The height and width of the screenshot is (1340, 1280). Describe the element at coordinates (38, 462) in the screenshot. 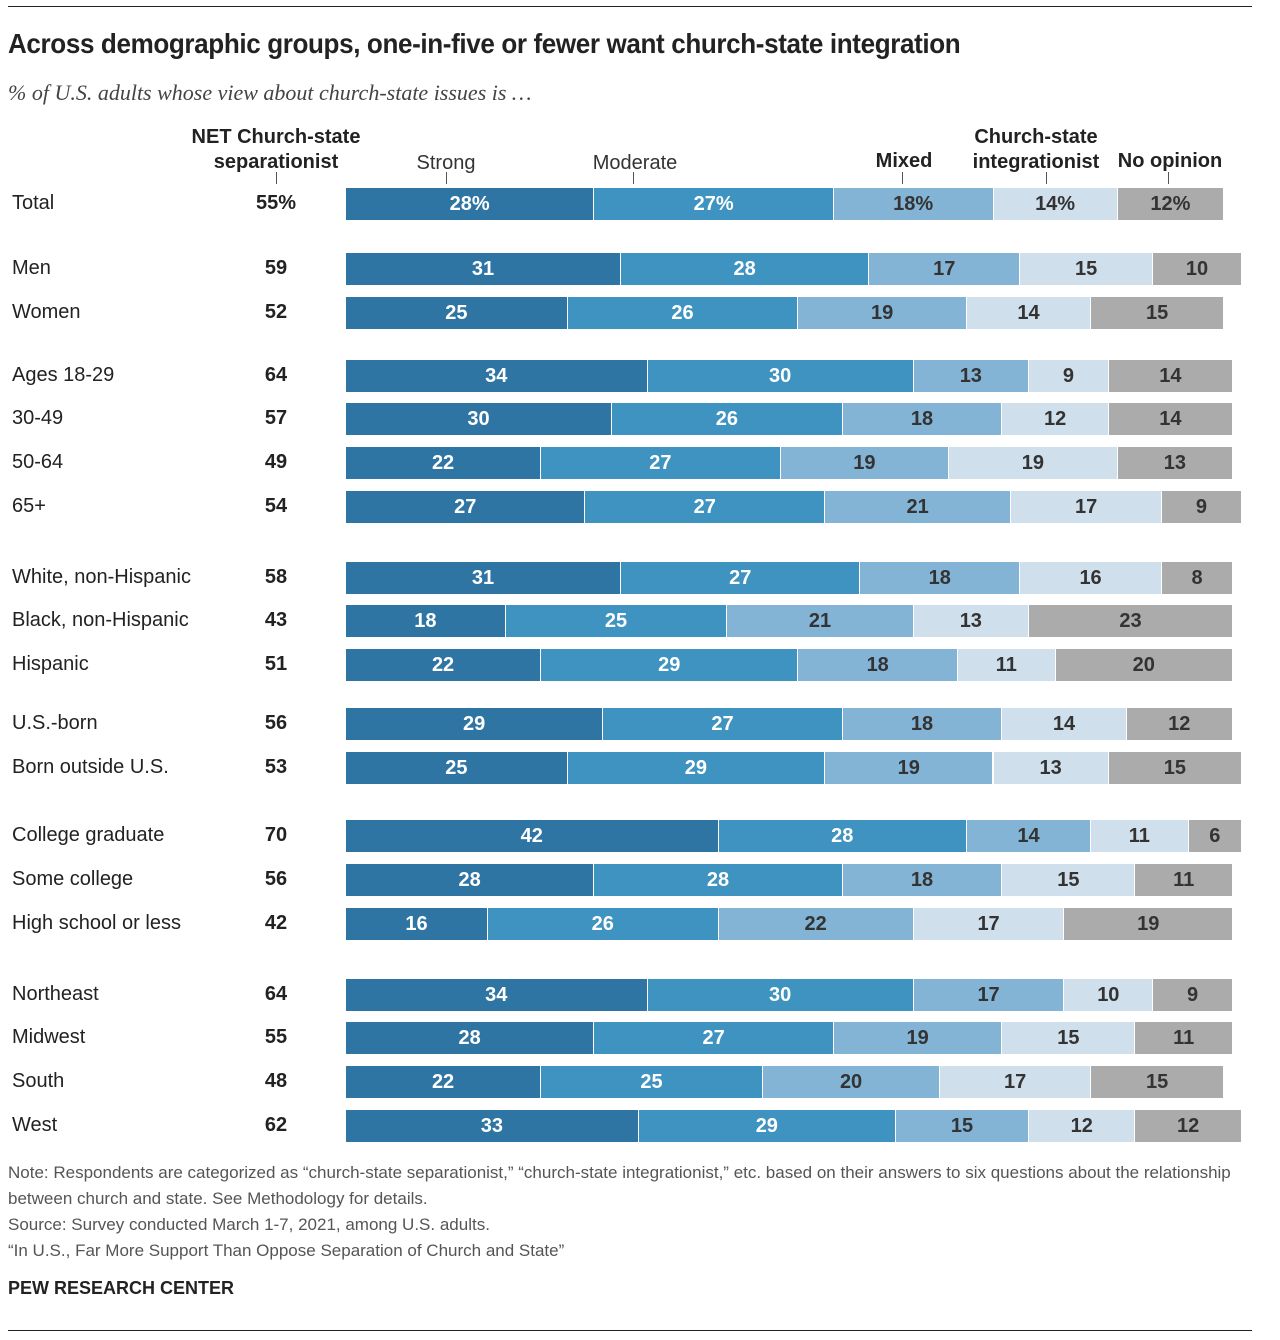

I see `row-label: 50-64` at that location.